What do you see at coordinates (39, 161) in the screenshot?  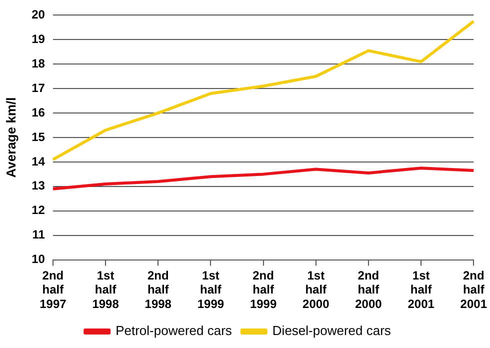 I see `y-tick-label: 14` at bounding box center [39, 161].